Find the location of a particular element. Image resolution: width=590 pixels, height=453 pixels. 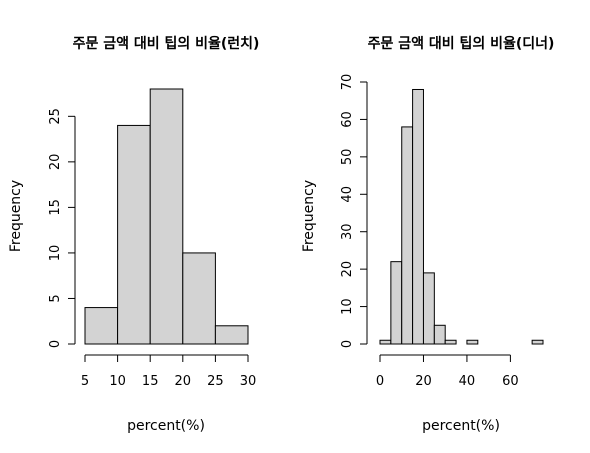

dinner-y-tick-label: 60 is located at coordinates (347, 119).